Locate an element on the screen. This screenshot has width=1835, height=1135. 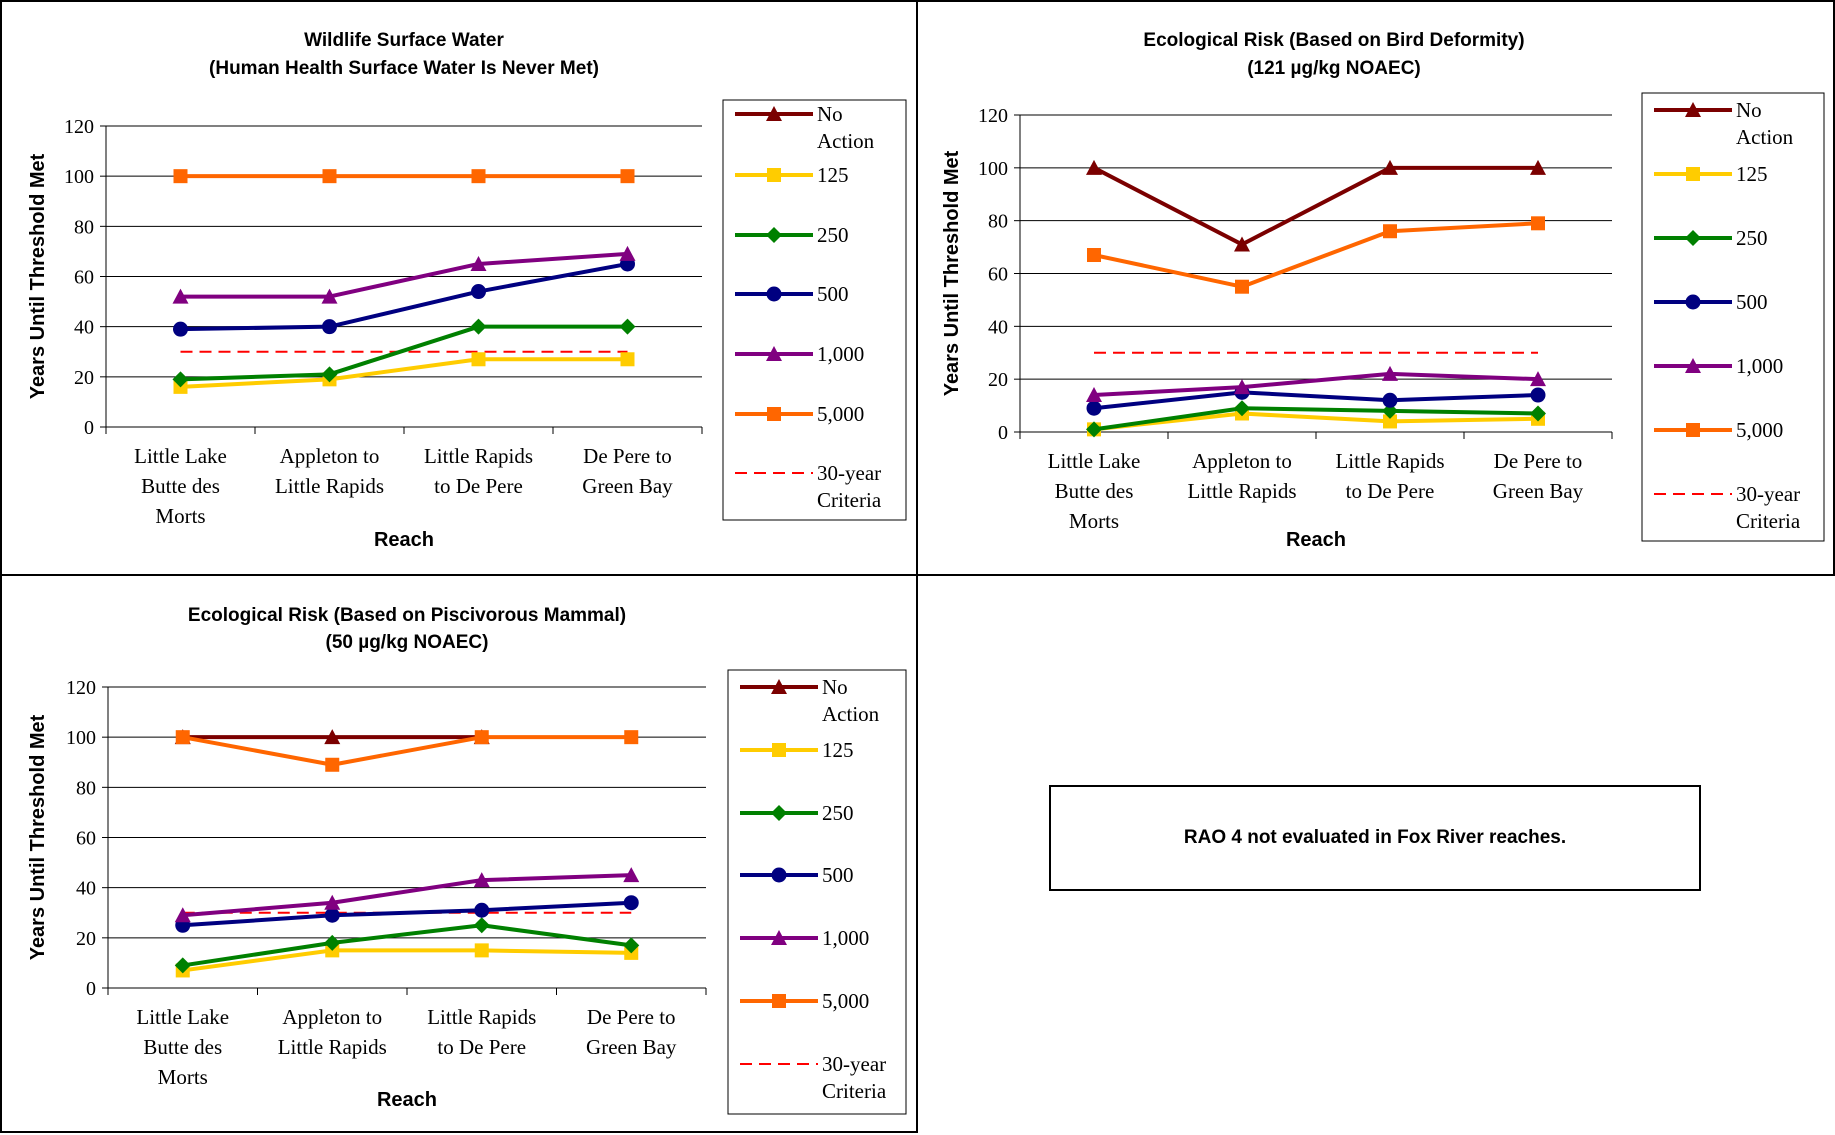
legend-label: Action is located at coordinates (846, 141).